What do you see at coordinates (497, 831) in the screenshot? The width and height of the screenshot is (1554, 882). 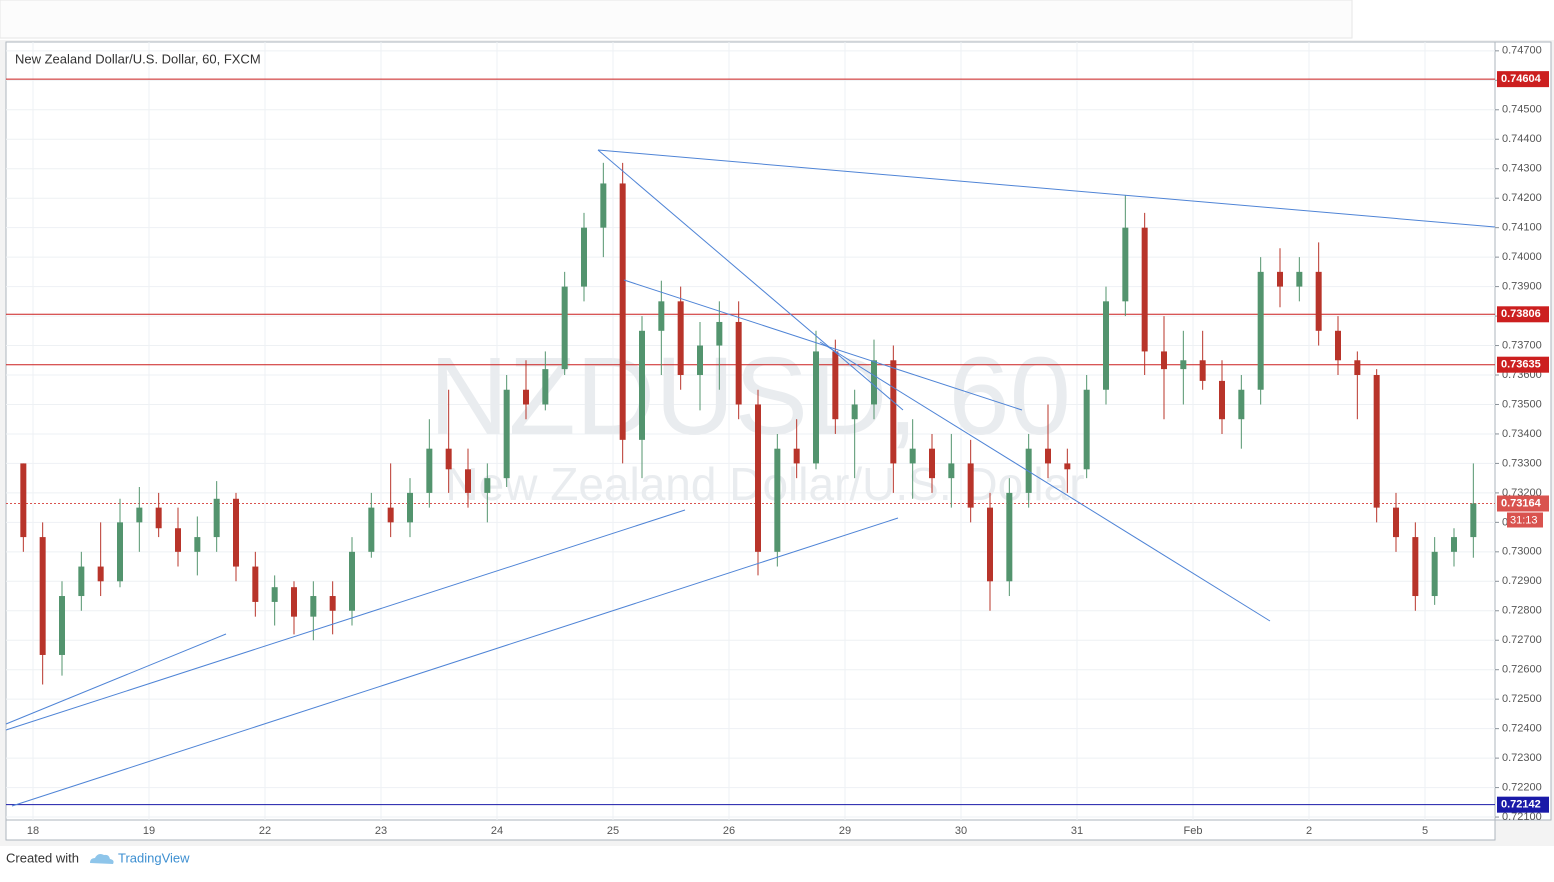 I see `x-tick-label: 24` at bounding box center [497, 831].